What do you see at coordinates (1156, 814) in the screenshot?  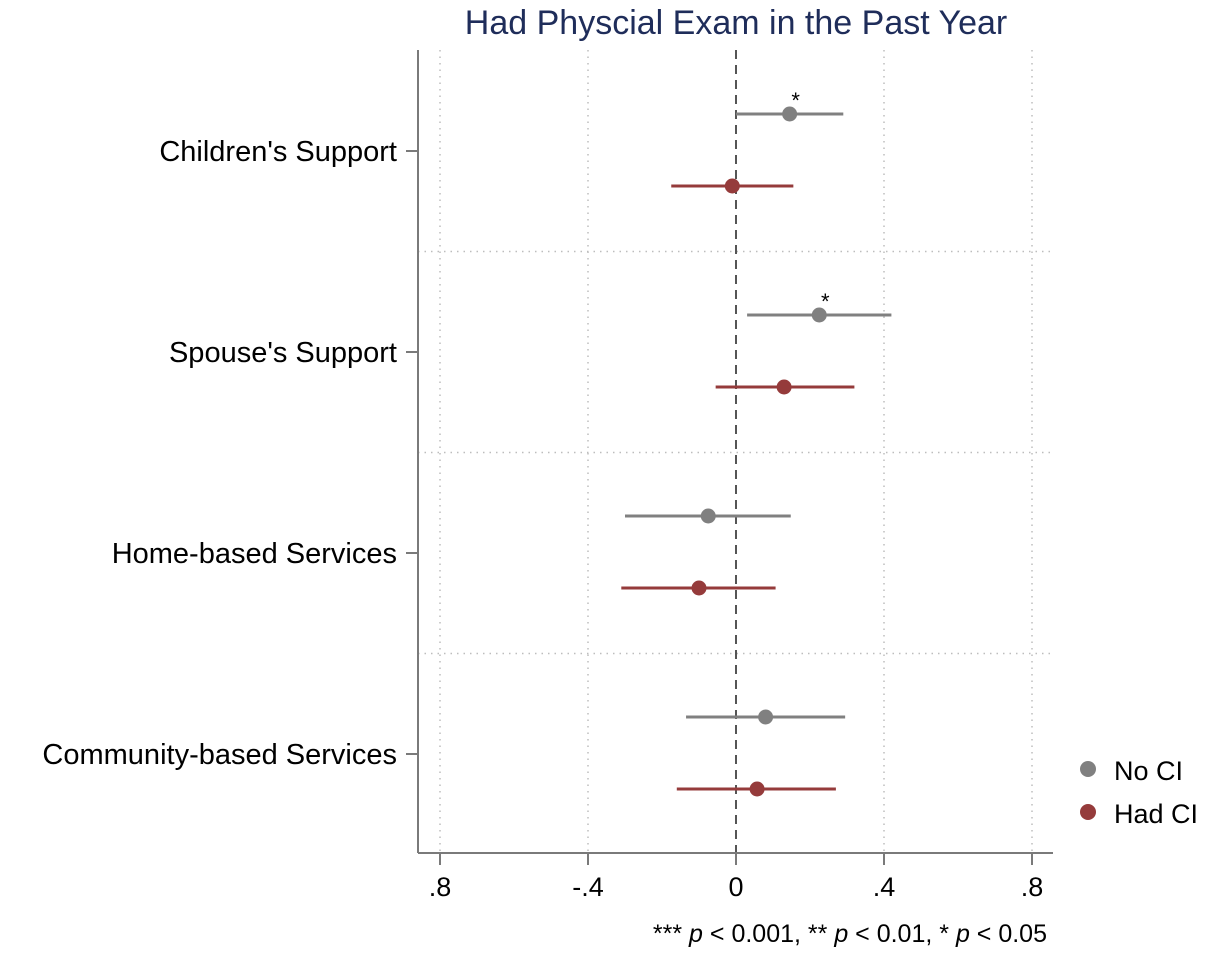 I see `legend-label-had-ci: Had CI` at bounding box center [1156, 814].